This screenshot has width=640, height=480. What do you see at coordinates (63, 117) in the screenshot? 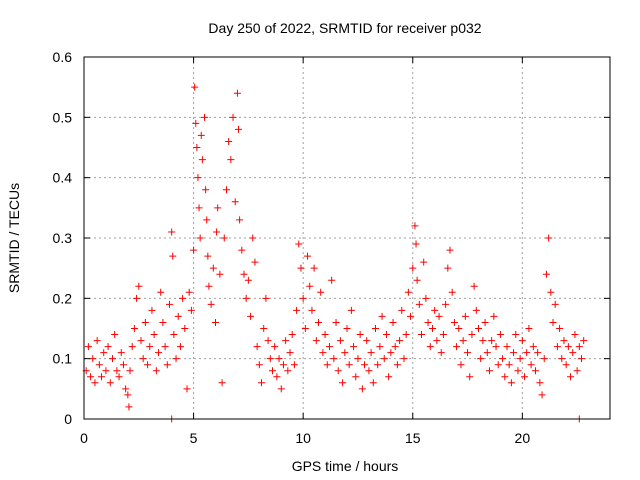
I see `y-tick-label: 0.5` at bounding box center [63, 117].